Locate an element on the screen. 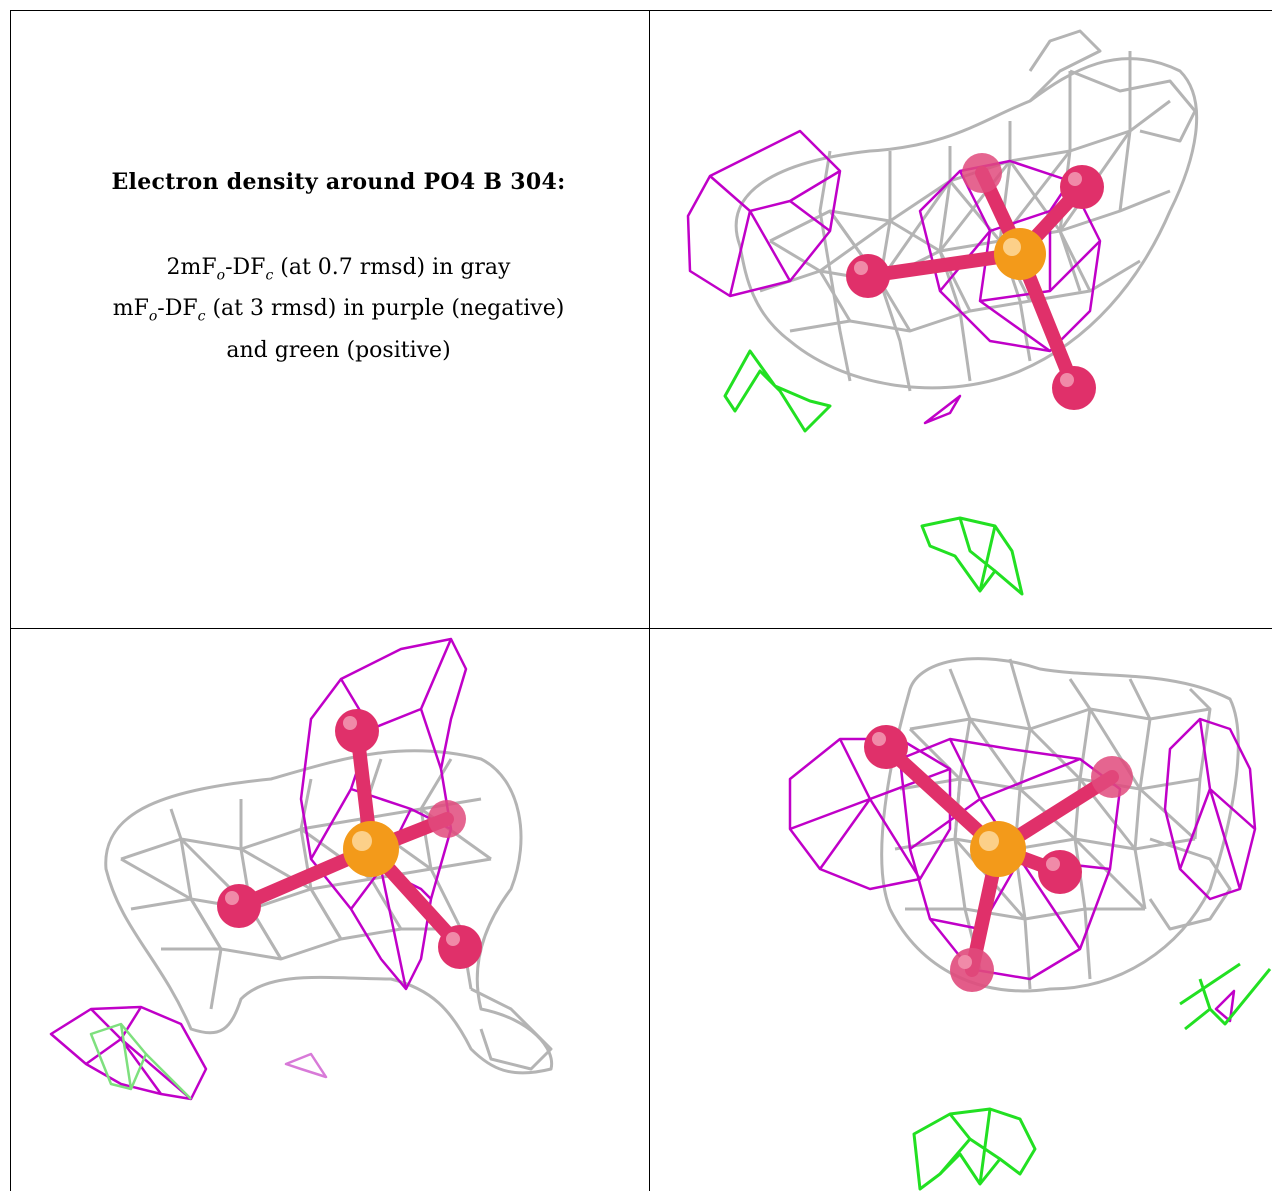  legend-line-gray: 2mFo-DFc (at 0.7 rmsd) in gray is located at coordinates (338, 269).